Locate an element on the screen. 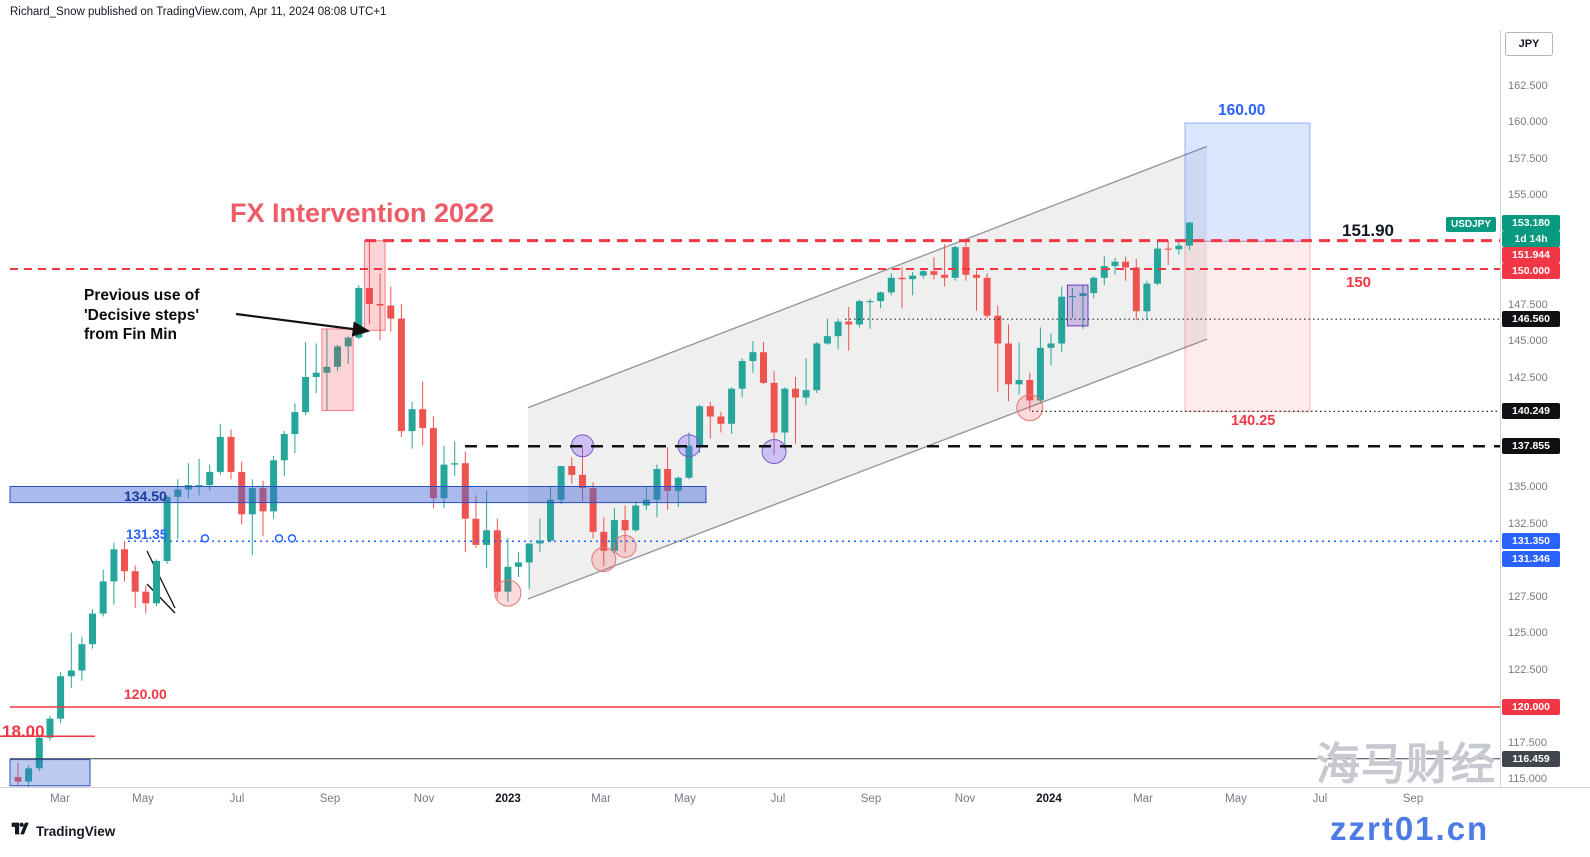 The width and height of the screenshot is (1590, 857). annotation-level-134-50: 134.50 is located at coordinates (145, 496).